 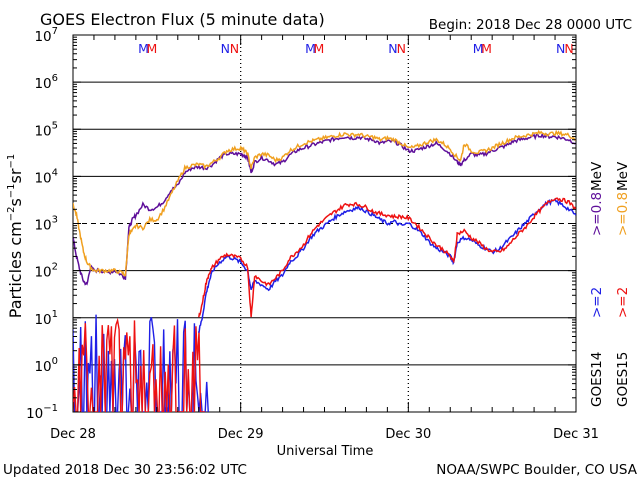 I want to click on y-axis-label: Particles cm−2s−1sr−1, so click(x=15, y=236).